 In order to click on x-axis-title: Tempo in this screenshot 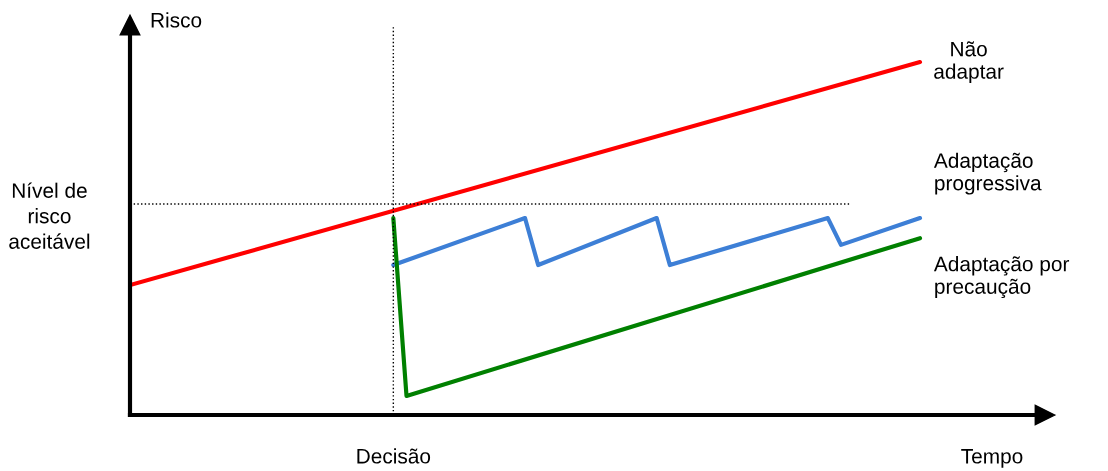, I will do `click(992, 458)`.